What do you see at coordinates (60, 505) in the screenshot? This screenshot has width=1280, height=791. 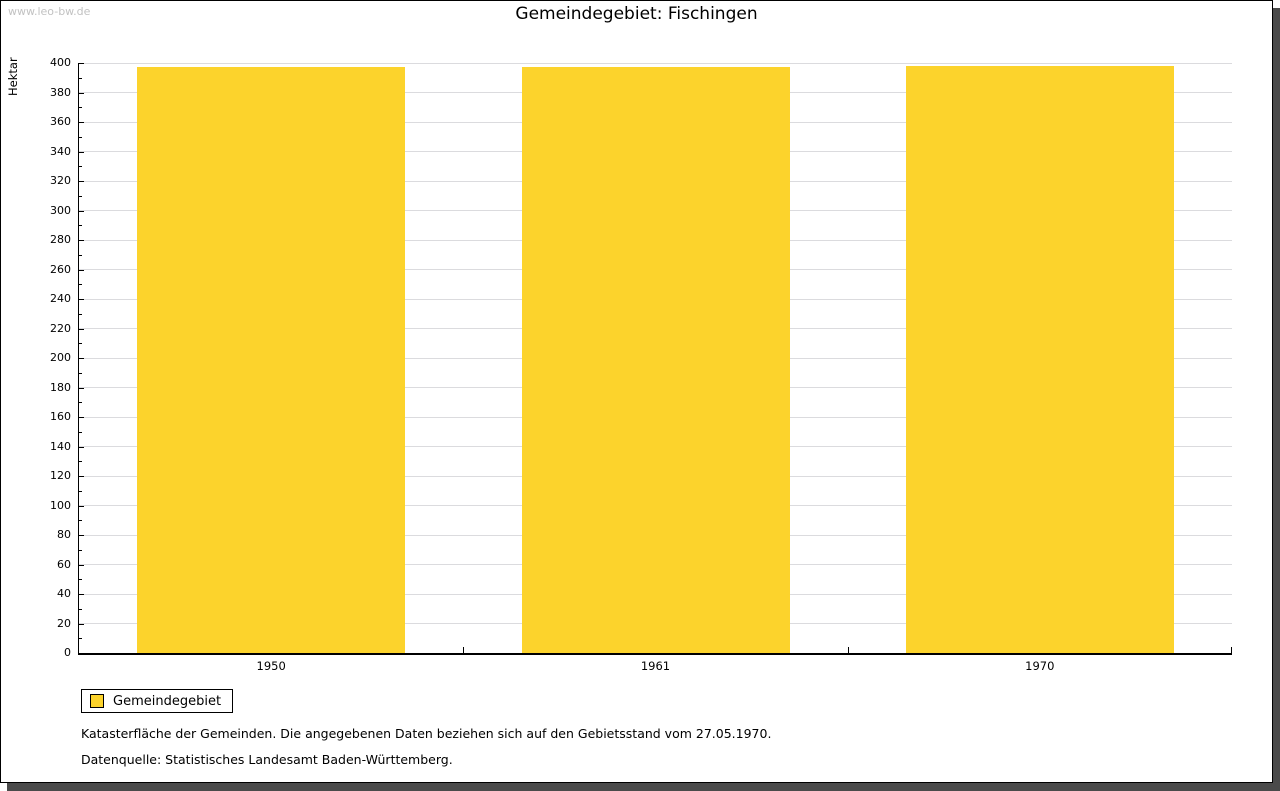 I see `y-axis-tick-label: 100` at bounding box center [60, 505].